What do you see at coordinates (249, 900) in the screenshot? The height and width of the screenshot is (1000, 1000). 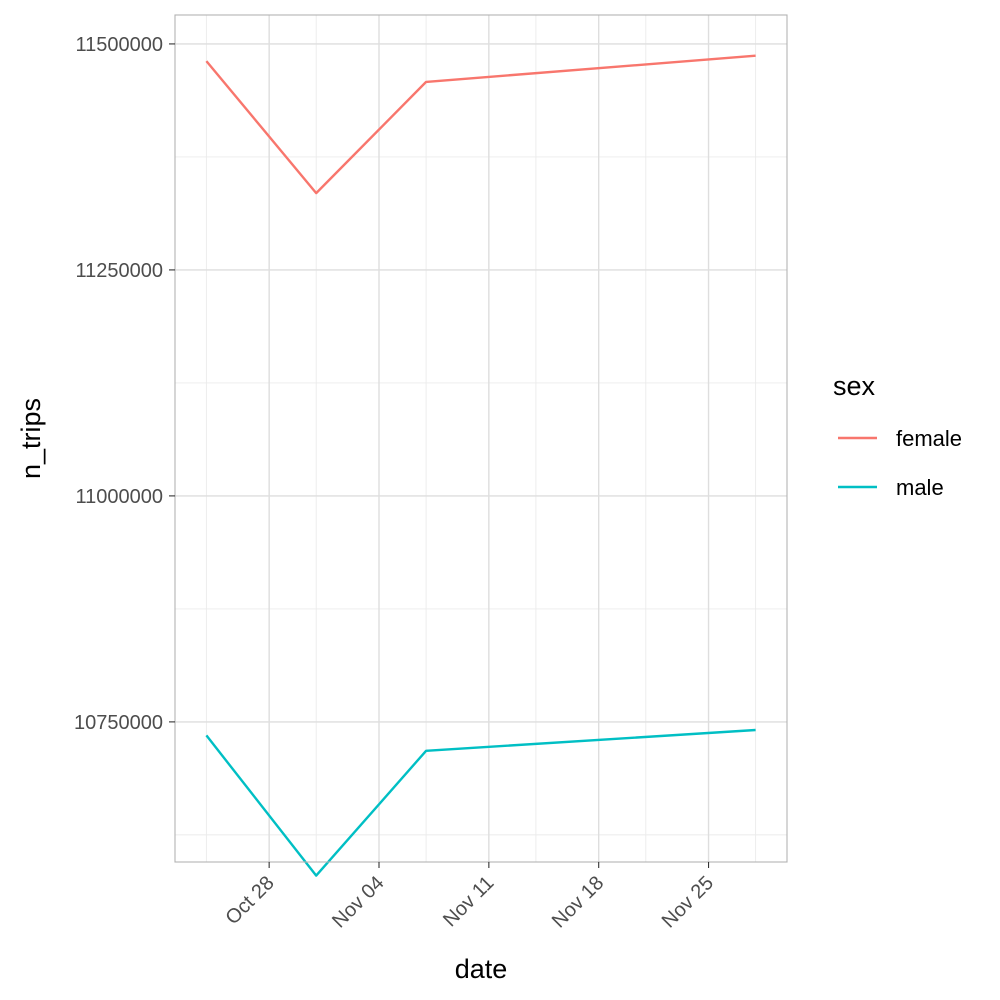 I see `x-tick-label: Oct 28` at bounding box center [249, 900].